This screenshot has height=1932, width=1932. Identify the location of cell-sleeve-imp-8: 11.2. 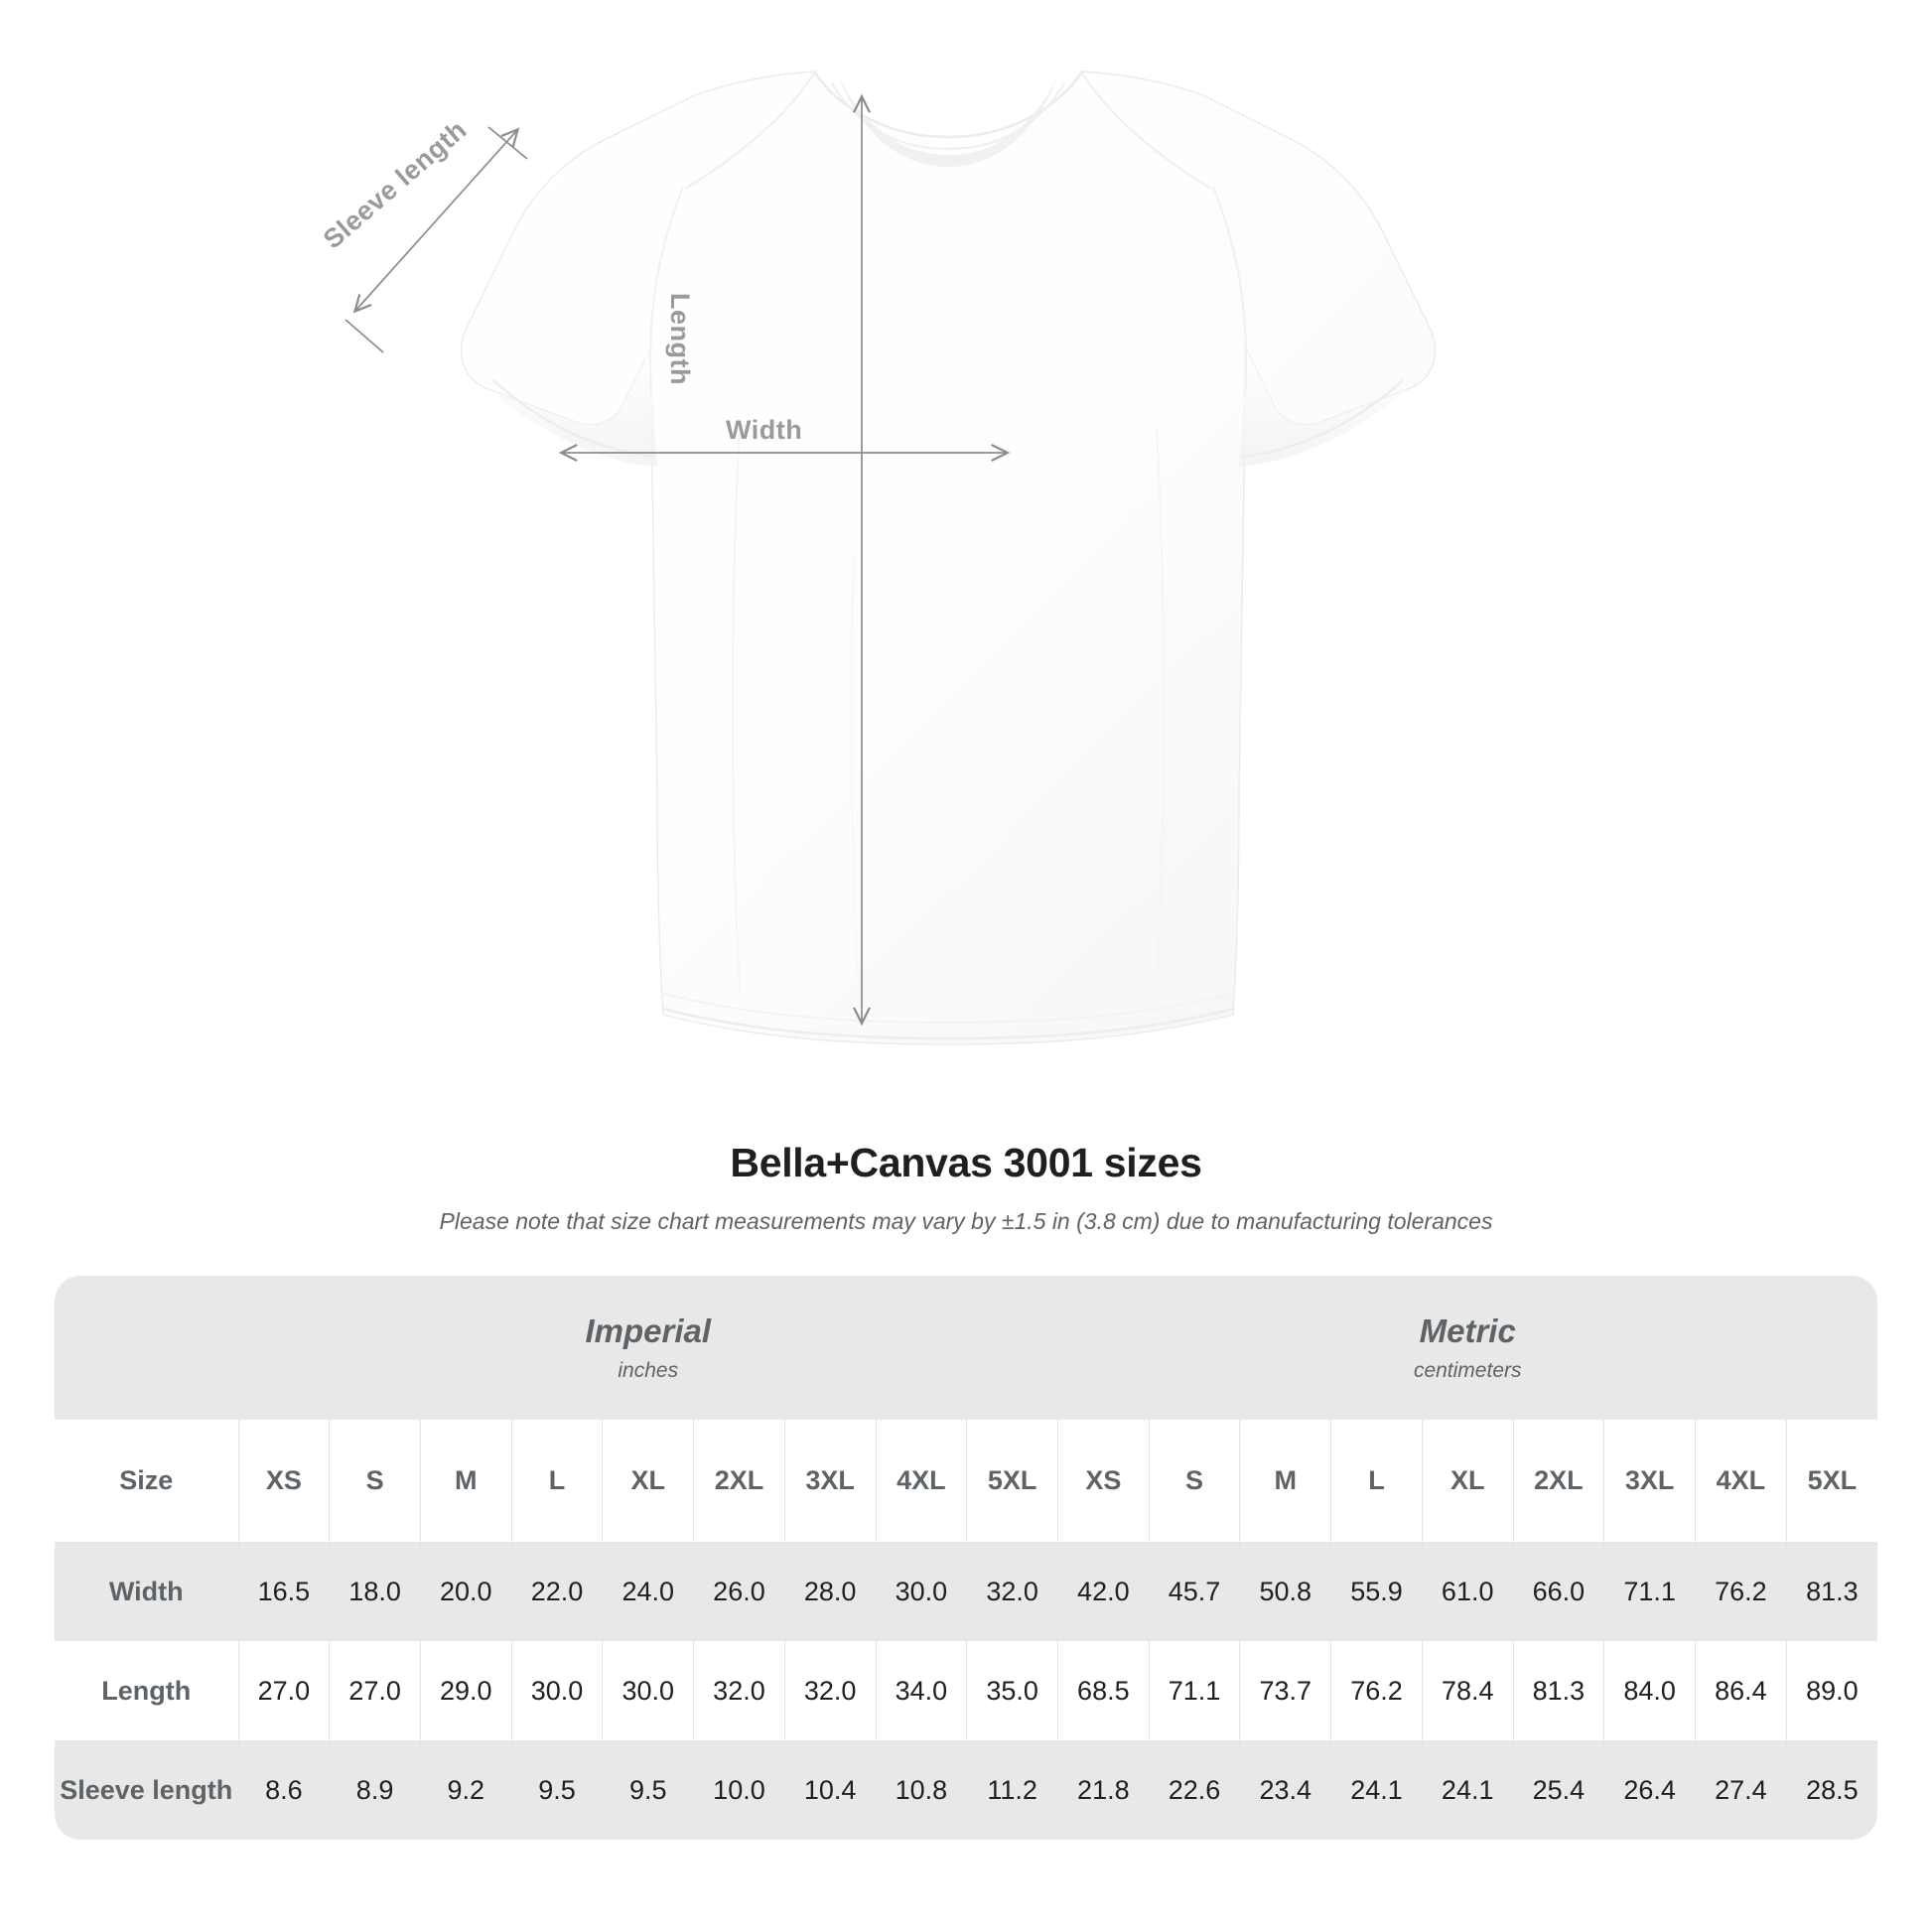
(1012, 1790).